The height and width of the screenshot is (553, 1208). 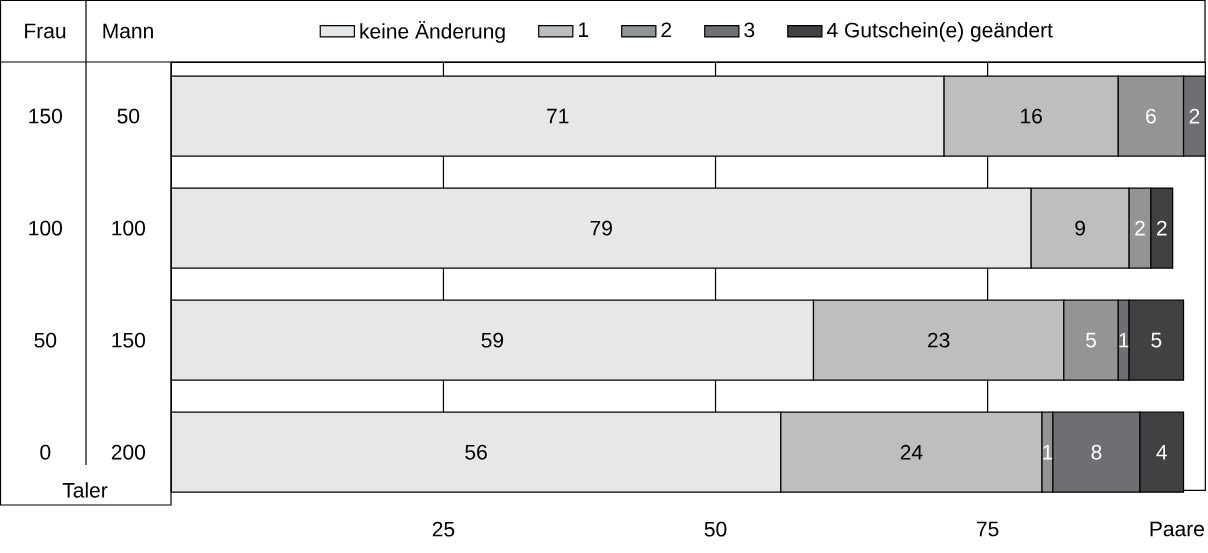 I want to click on data-label: 8, so click(x=1096, y=452).